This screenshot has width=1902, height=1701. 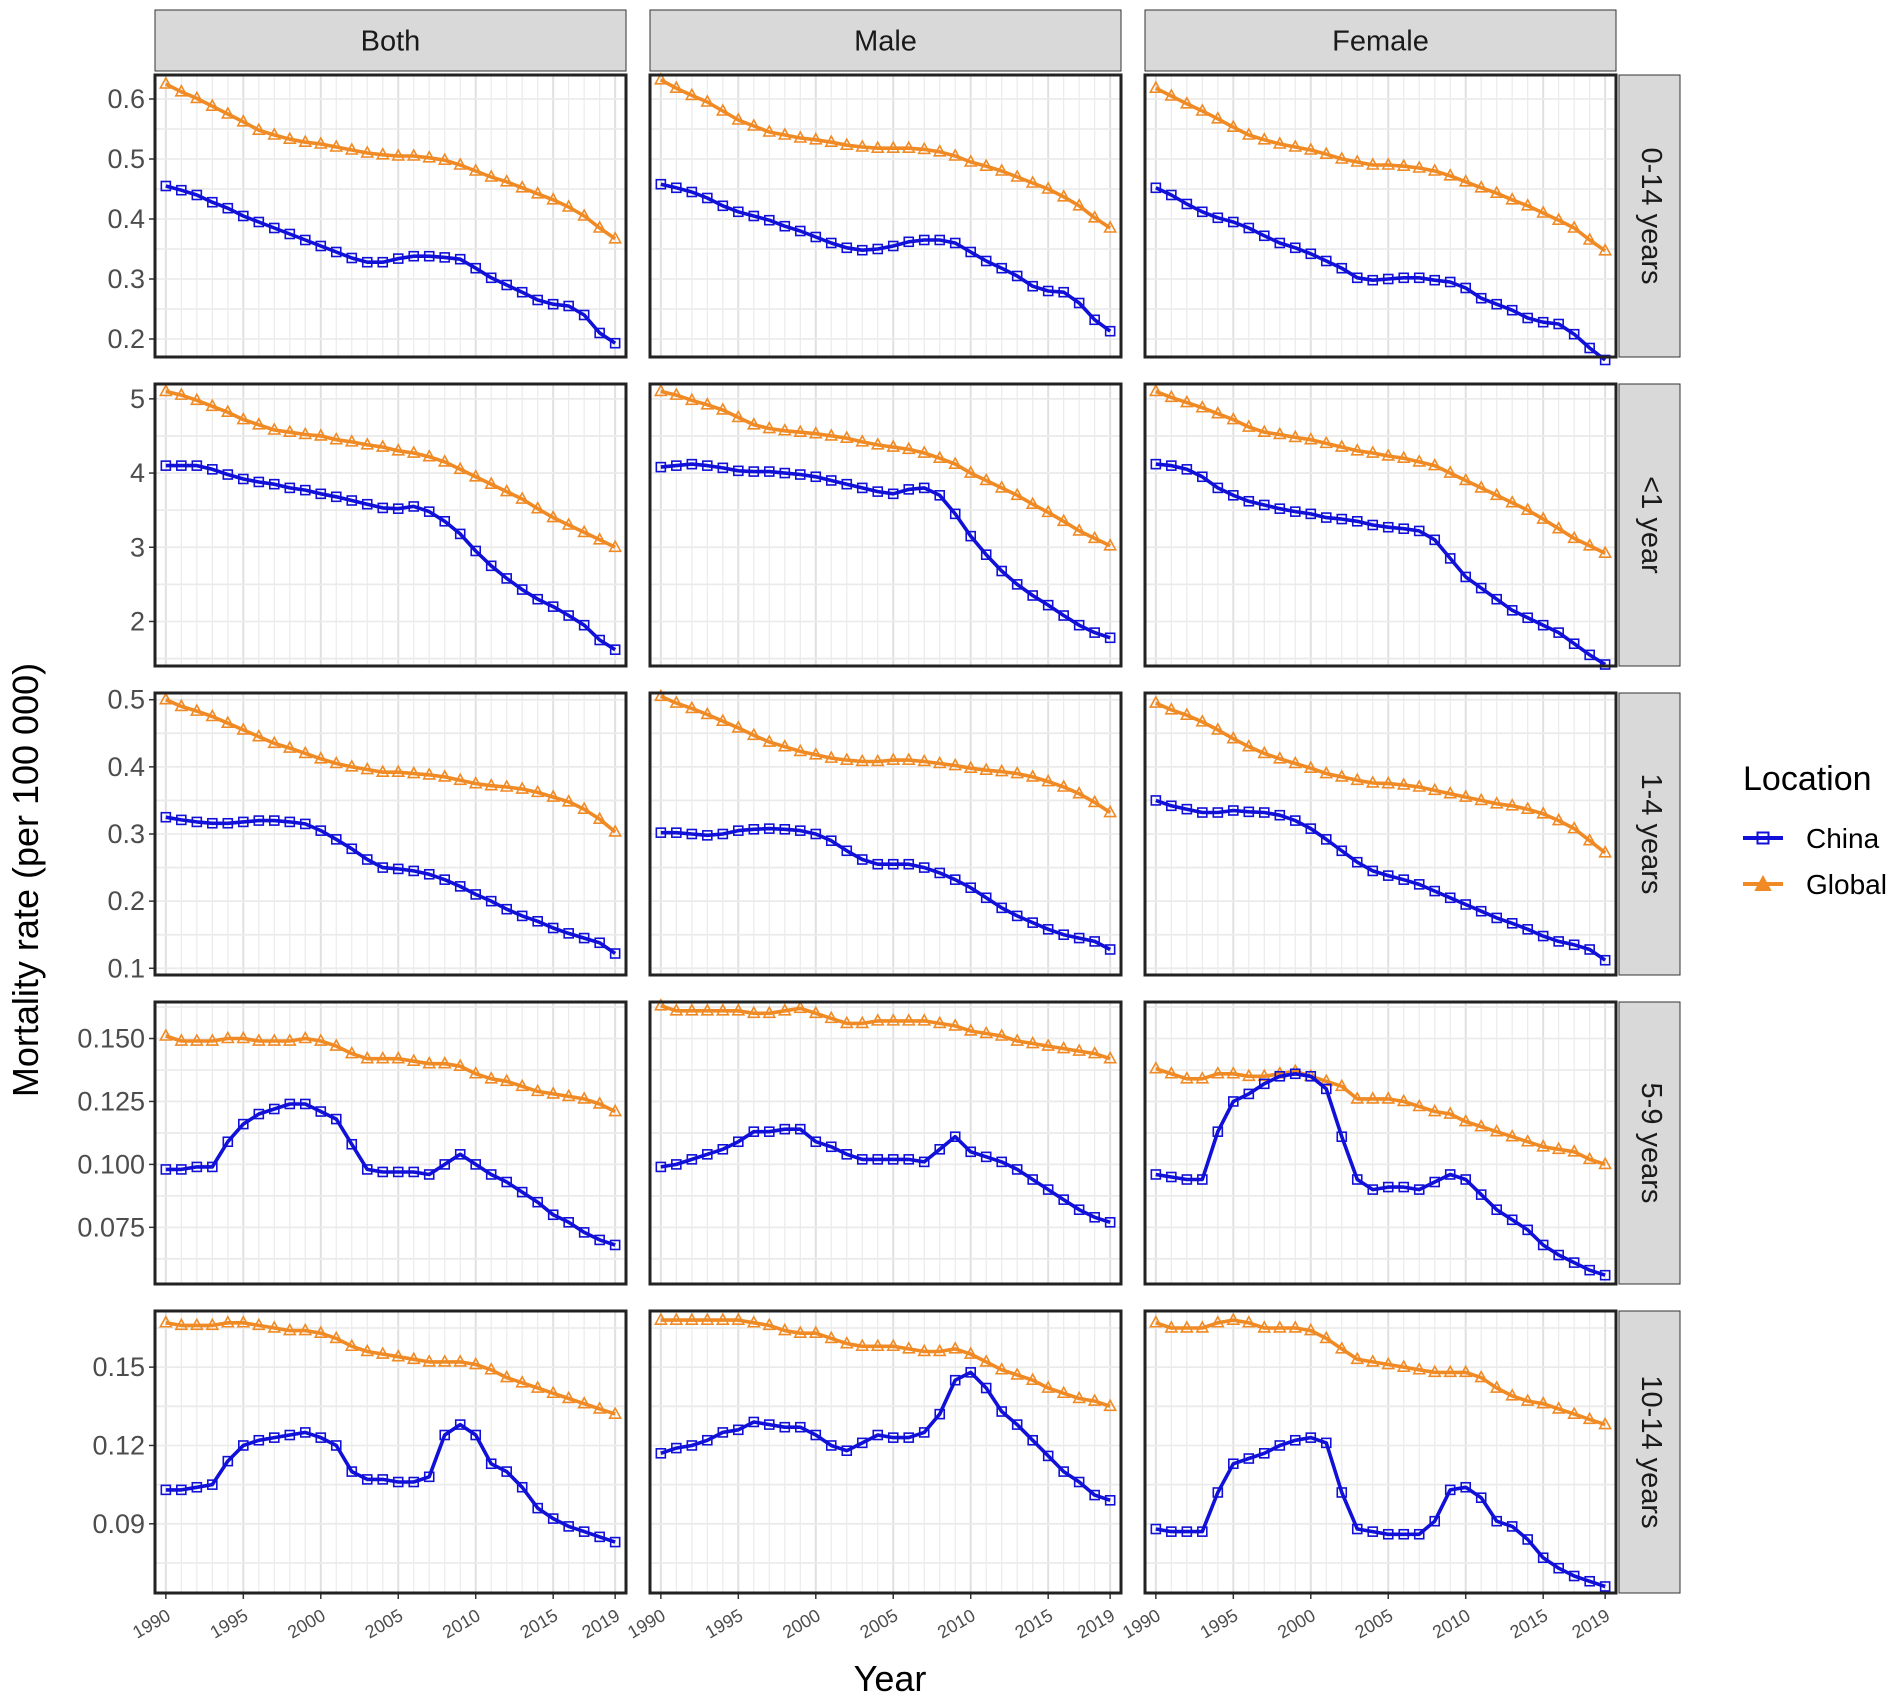 I want to click on panel-male-5-9-years-point-global-2017, so click(x=1079, y=1049).